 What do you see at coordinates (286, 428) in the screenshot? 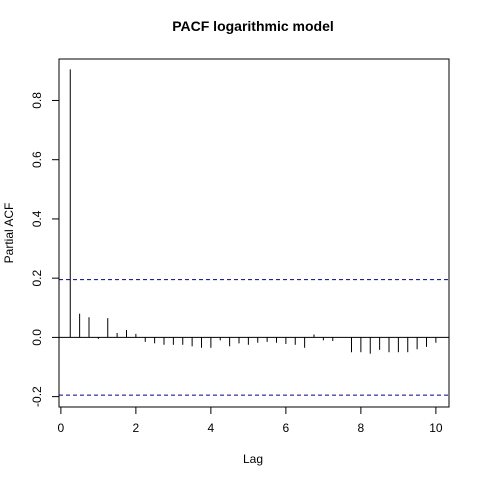
I see `x-tick-label: 6` at bounding box center [286, 428].